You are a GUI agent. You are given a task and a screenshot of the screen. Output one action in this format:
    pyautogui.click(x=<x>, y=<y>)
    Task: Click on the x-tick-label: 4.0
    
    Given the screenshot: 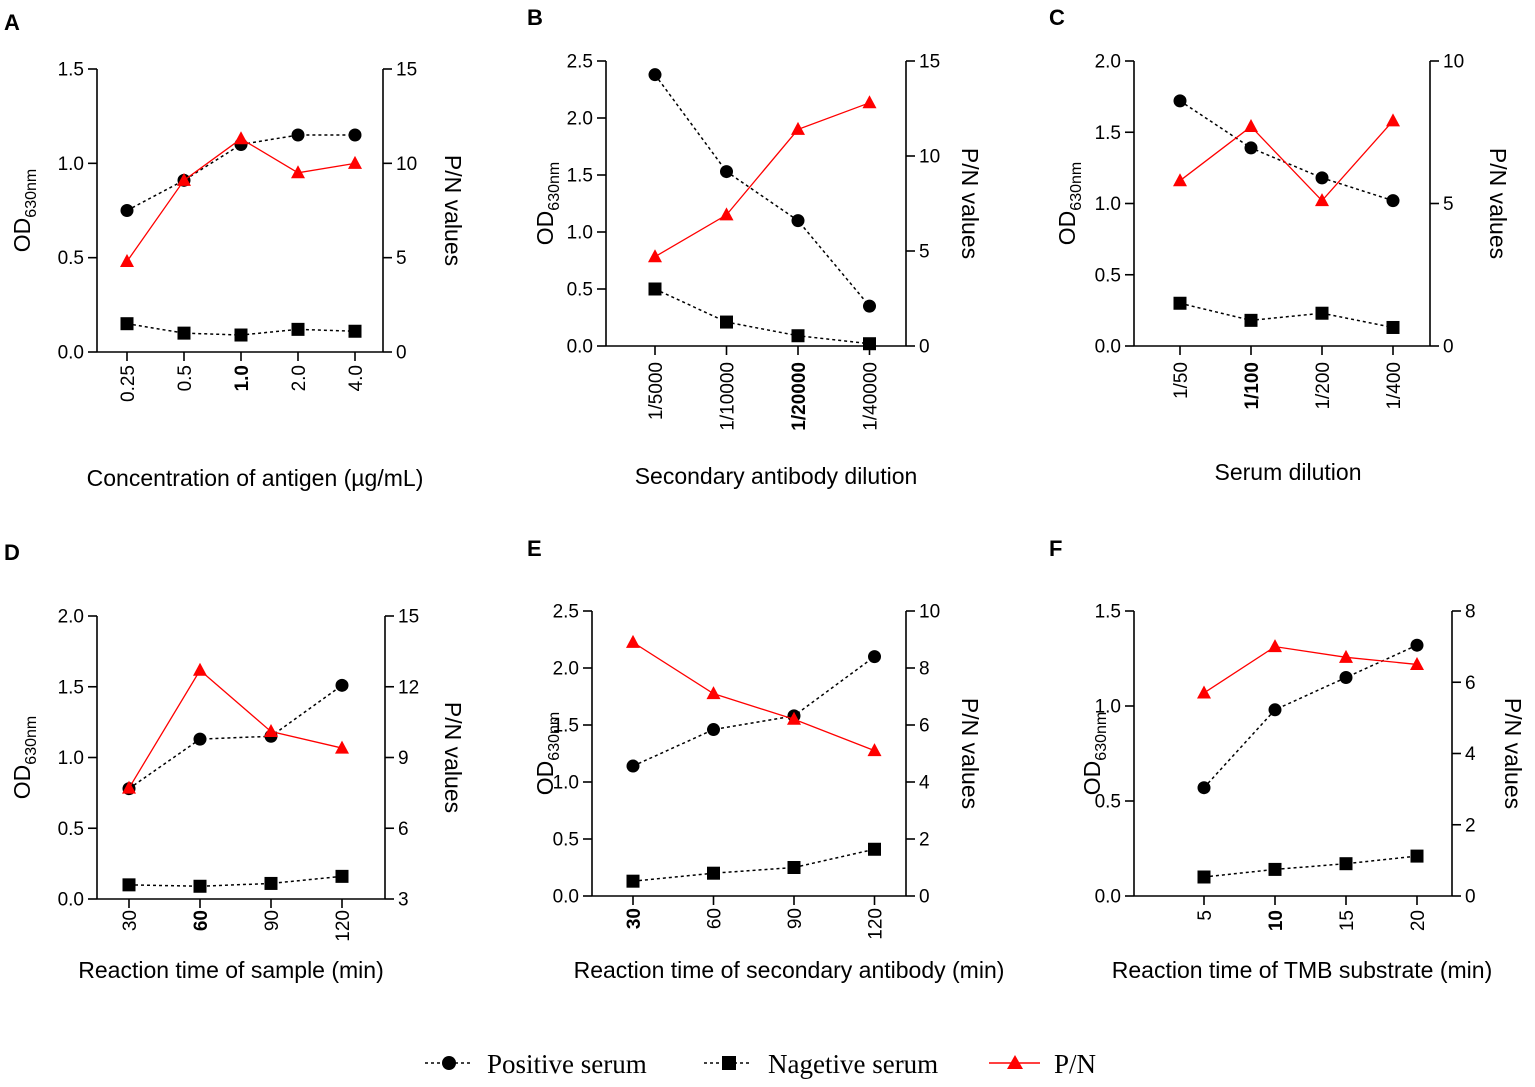 What is the action you would take?
    pyautogui.click(x=356, y=378)
    